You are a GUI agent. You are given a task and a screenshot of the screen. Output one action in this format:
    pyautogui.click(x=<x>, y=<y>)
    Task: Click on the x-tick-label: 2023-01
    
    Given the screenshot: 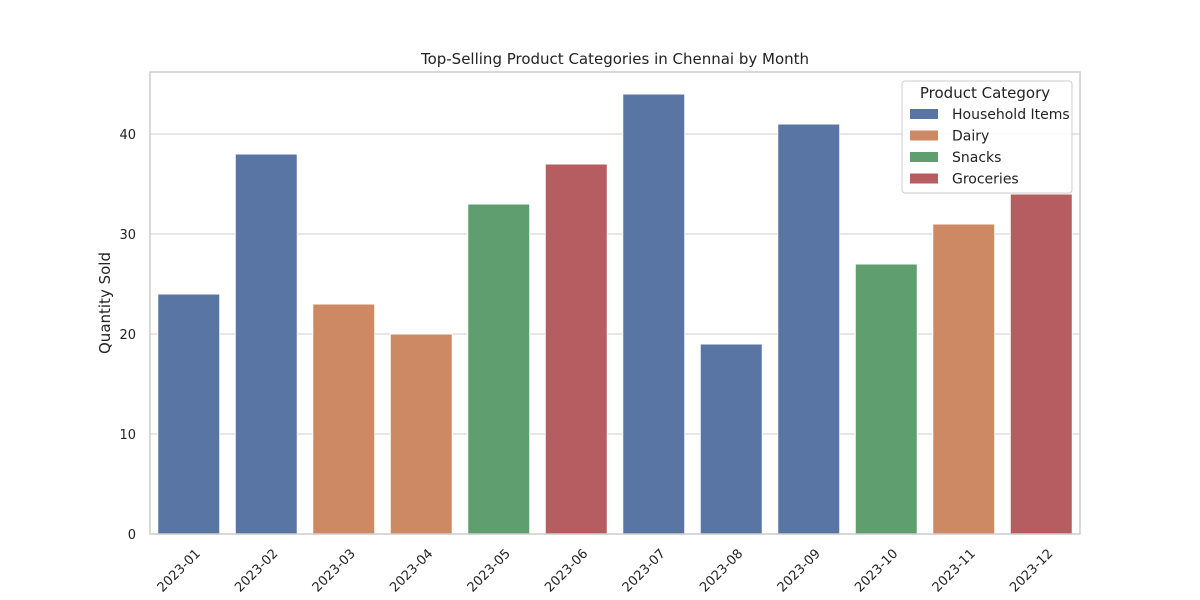 What is the action you would take?
    pyautogui.click(x=179, y=570)
    